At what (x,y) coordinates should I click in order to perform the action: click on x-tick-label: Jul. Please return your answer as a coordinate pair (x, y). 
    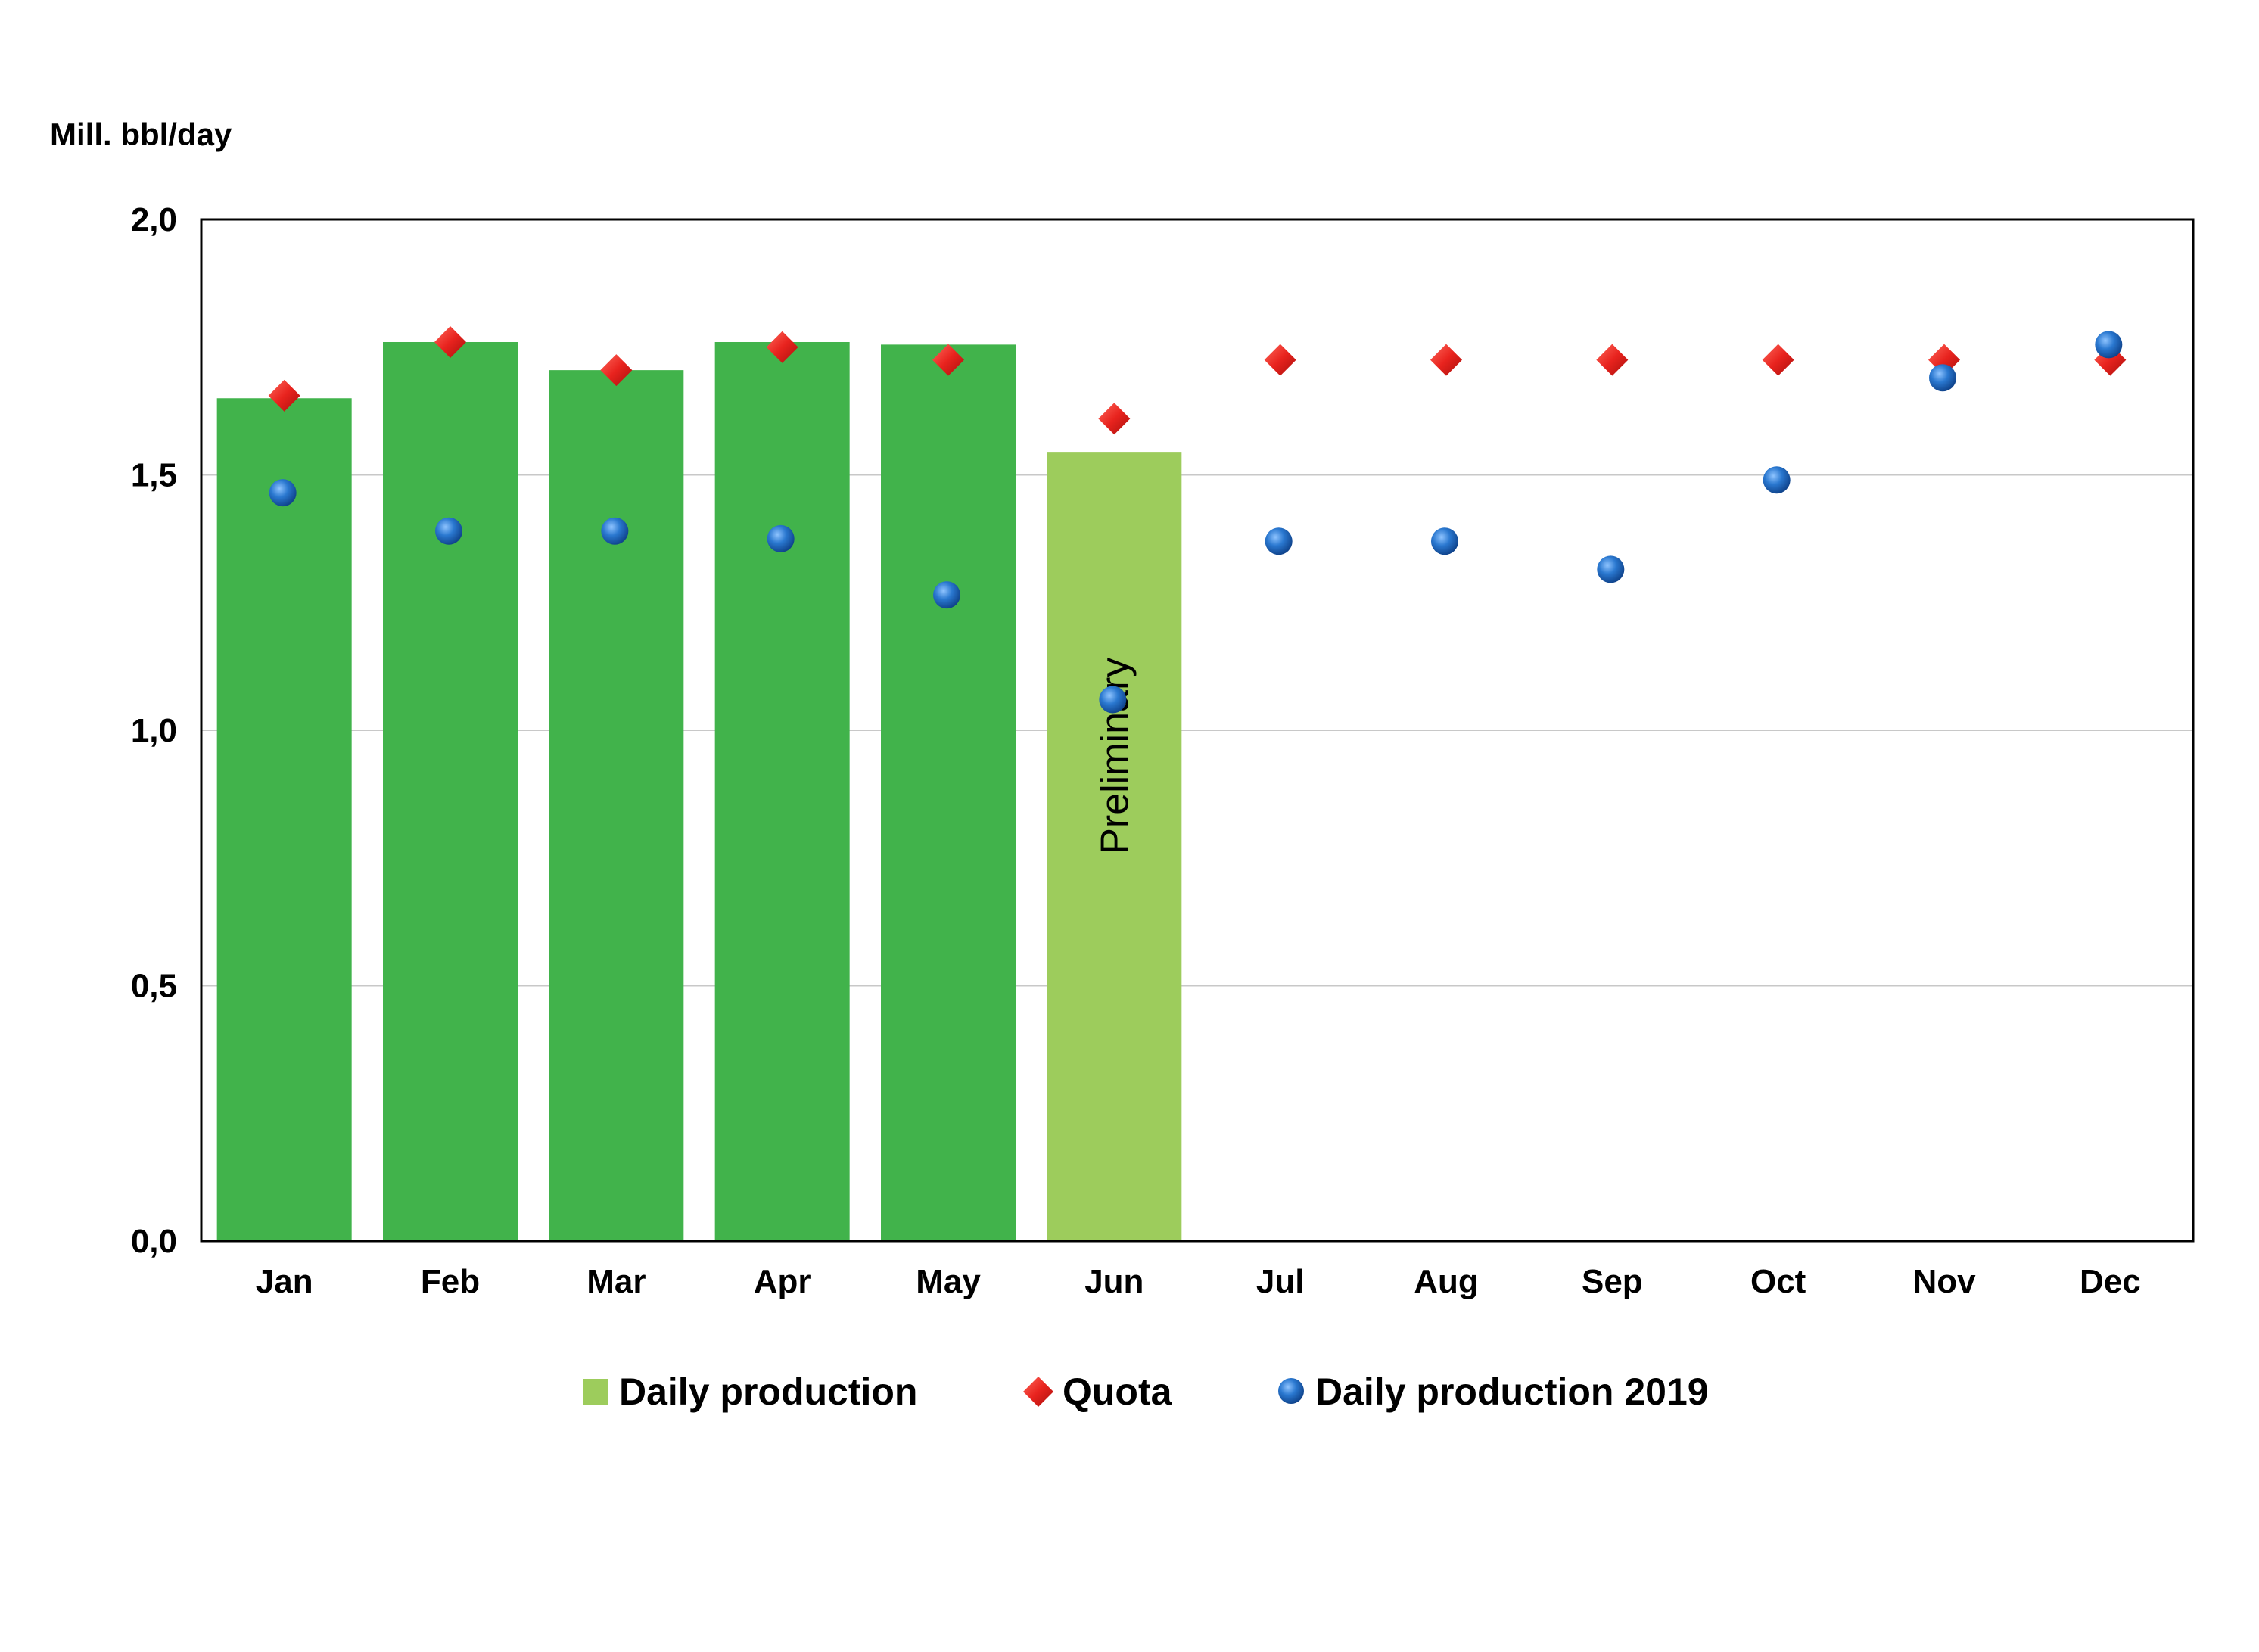
    Looking at the image, I should click on (1280, 1281).